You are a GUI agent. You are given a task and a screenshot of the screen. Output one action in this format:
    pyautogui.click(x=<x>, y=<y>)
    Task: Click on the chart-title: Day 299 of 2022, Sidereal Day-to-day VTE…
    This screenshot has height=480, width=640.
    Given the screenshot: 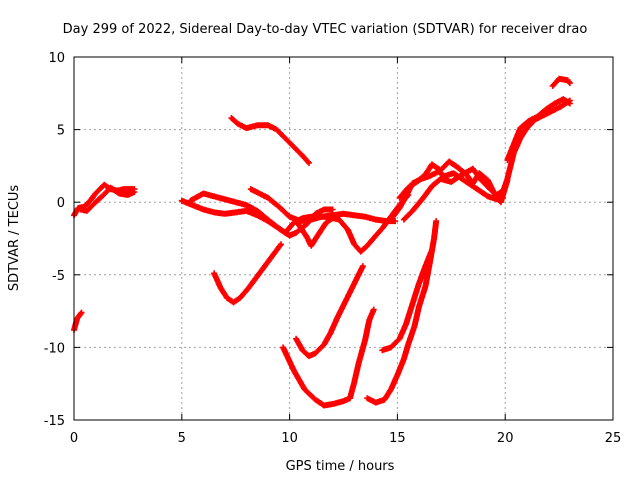 What is the action you would take?
    pyautogui.click(x=325, y=29)
    